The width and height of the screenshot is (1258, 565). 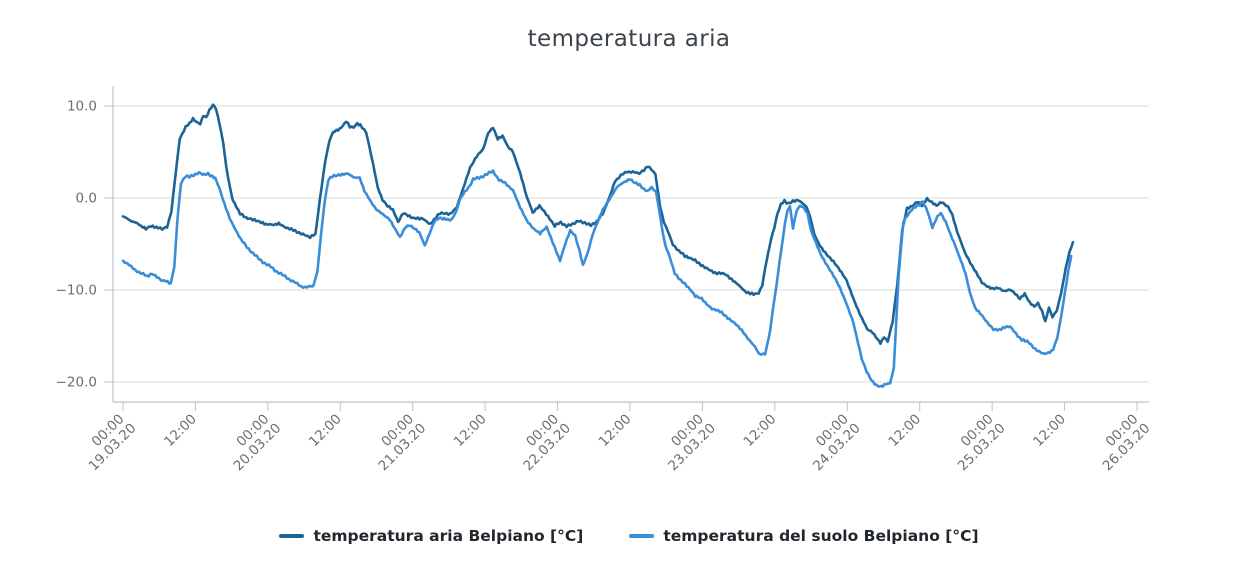 What do you see at coordinates (629, 39) in the screenshot?
I see `chart-title: temperatura aria` at bounding box center [629, 39].